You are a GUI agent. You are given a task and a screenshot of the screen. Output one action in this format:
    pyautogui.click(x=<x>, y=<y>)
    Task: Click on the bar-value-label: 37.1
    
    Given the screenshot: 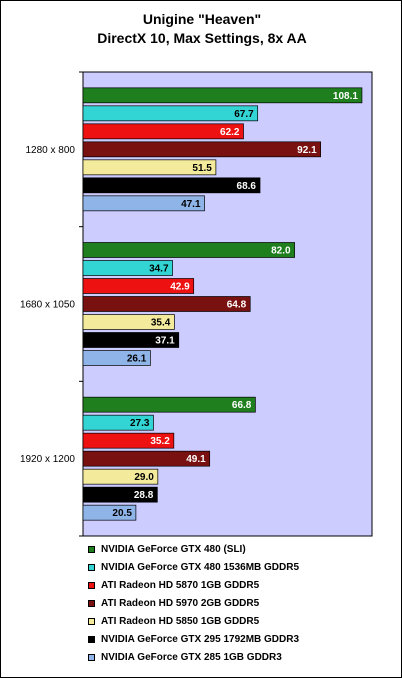 What is the action you would take?
    pyautogui.click(x=165, y=341)
    